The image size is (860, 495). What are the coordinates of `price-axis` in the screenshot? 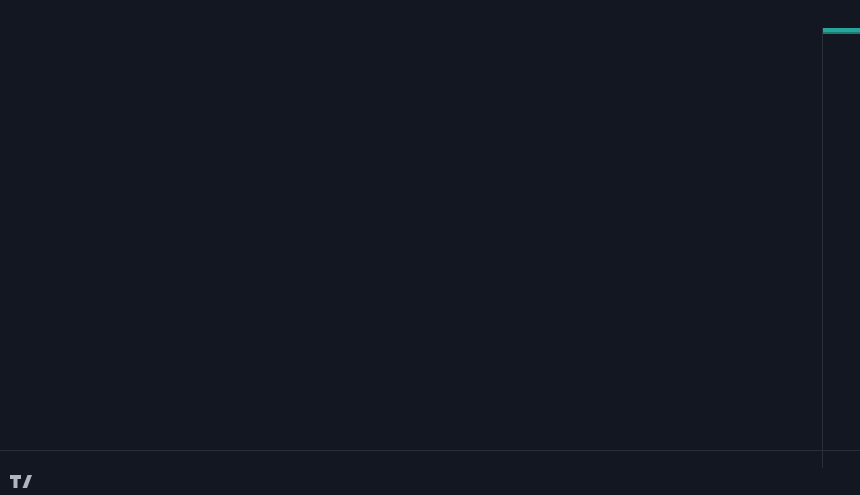 It's located at (841, 248).